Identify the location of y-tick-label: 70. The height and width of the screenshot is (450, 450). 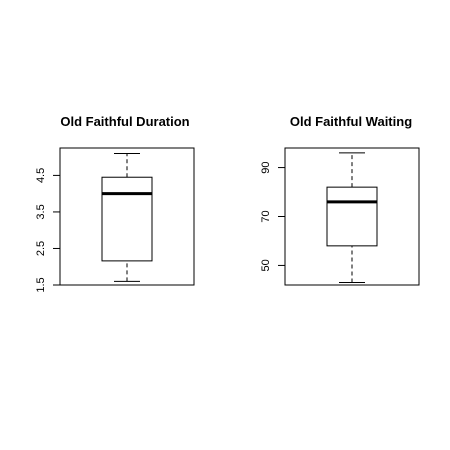
(266, 216).